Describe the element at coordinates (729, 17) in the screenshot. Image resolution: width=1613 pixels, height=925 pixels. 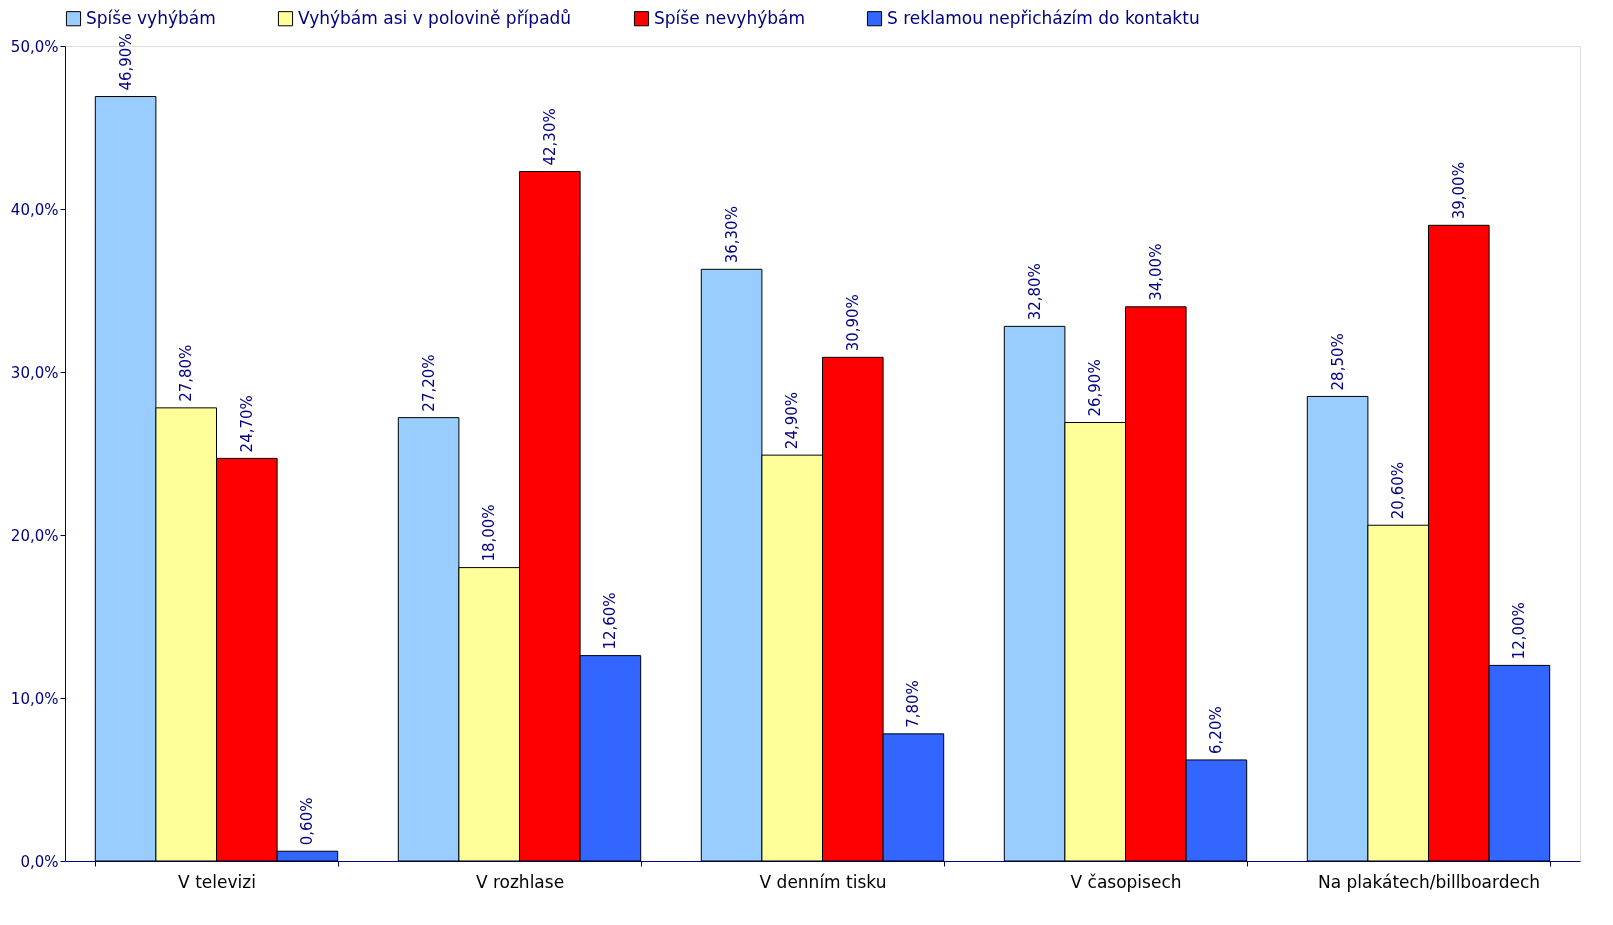
I see `legend-label: Spíše nevyhýbám` at that location.